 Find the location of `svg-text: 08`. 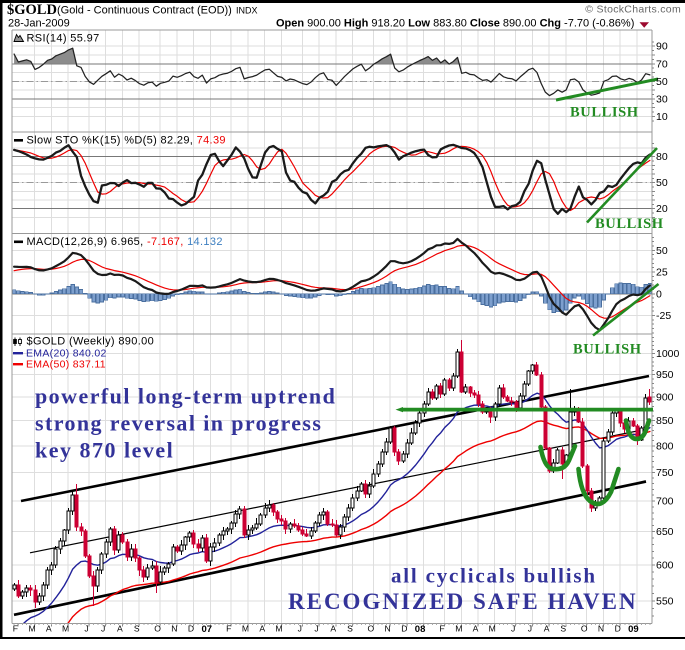

svg-text: 08 is located at coordinates (420, 629).